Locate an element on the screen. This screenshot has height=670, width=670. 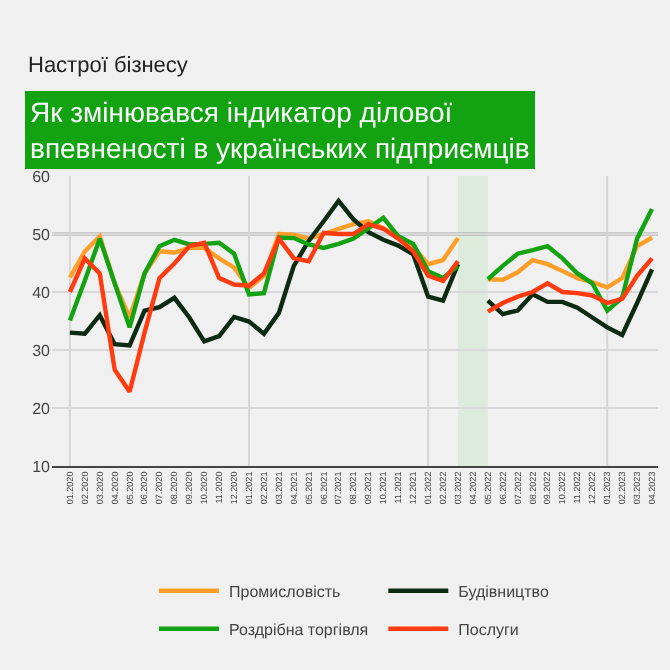
legend-label: Промисловість is located at coordinates (285, 591).